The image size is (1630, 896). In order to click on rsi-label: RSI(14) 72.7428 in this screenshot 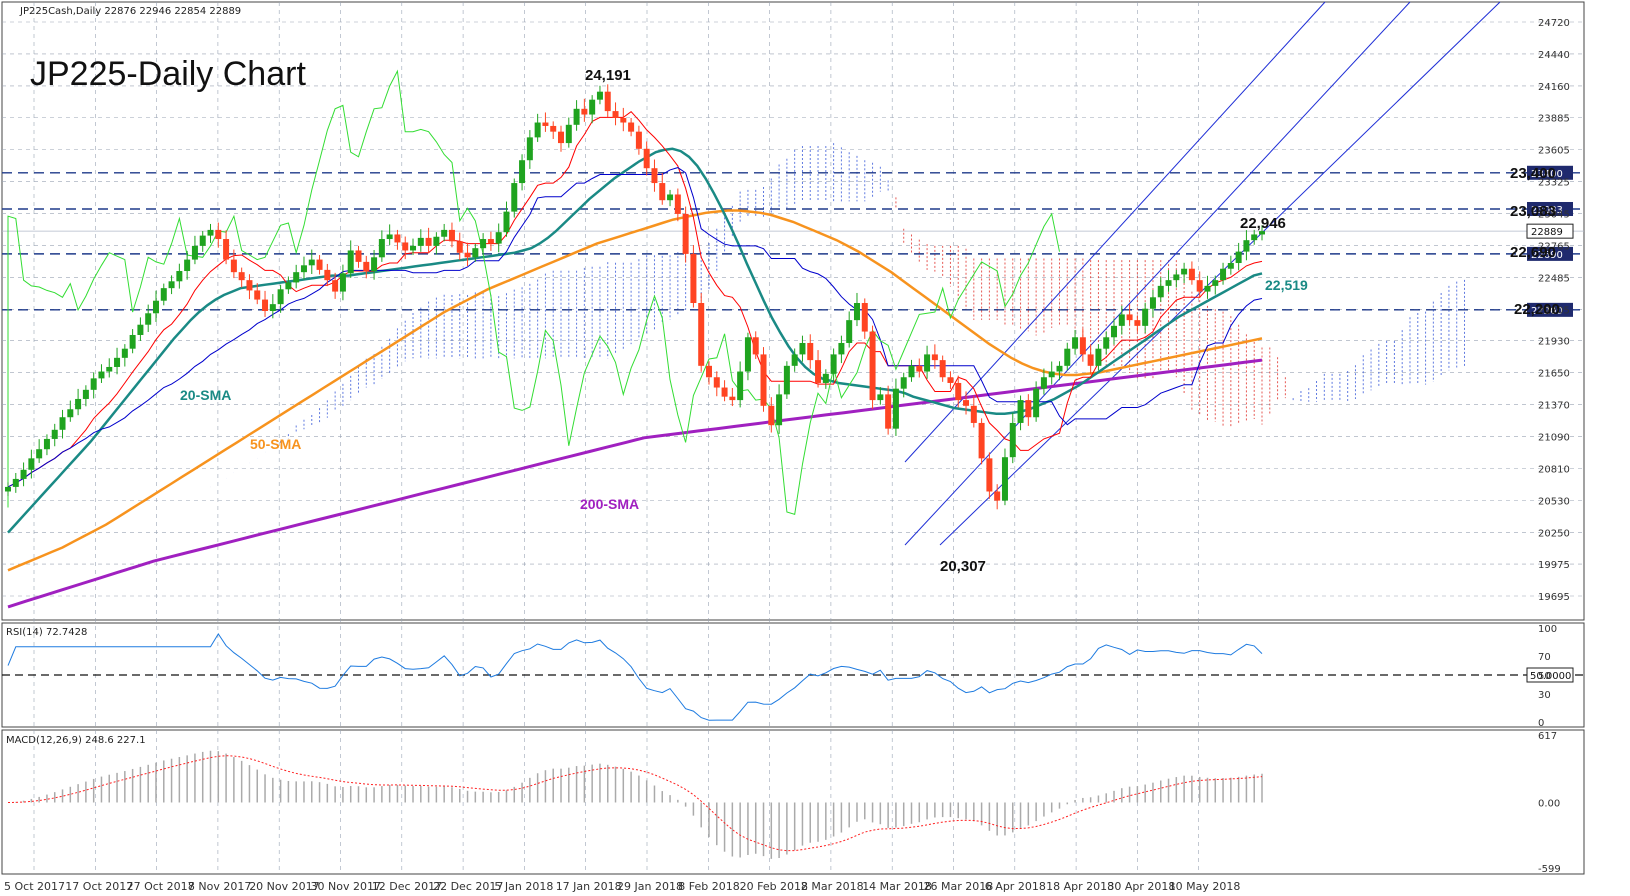, I will do `click(46, 632)`.